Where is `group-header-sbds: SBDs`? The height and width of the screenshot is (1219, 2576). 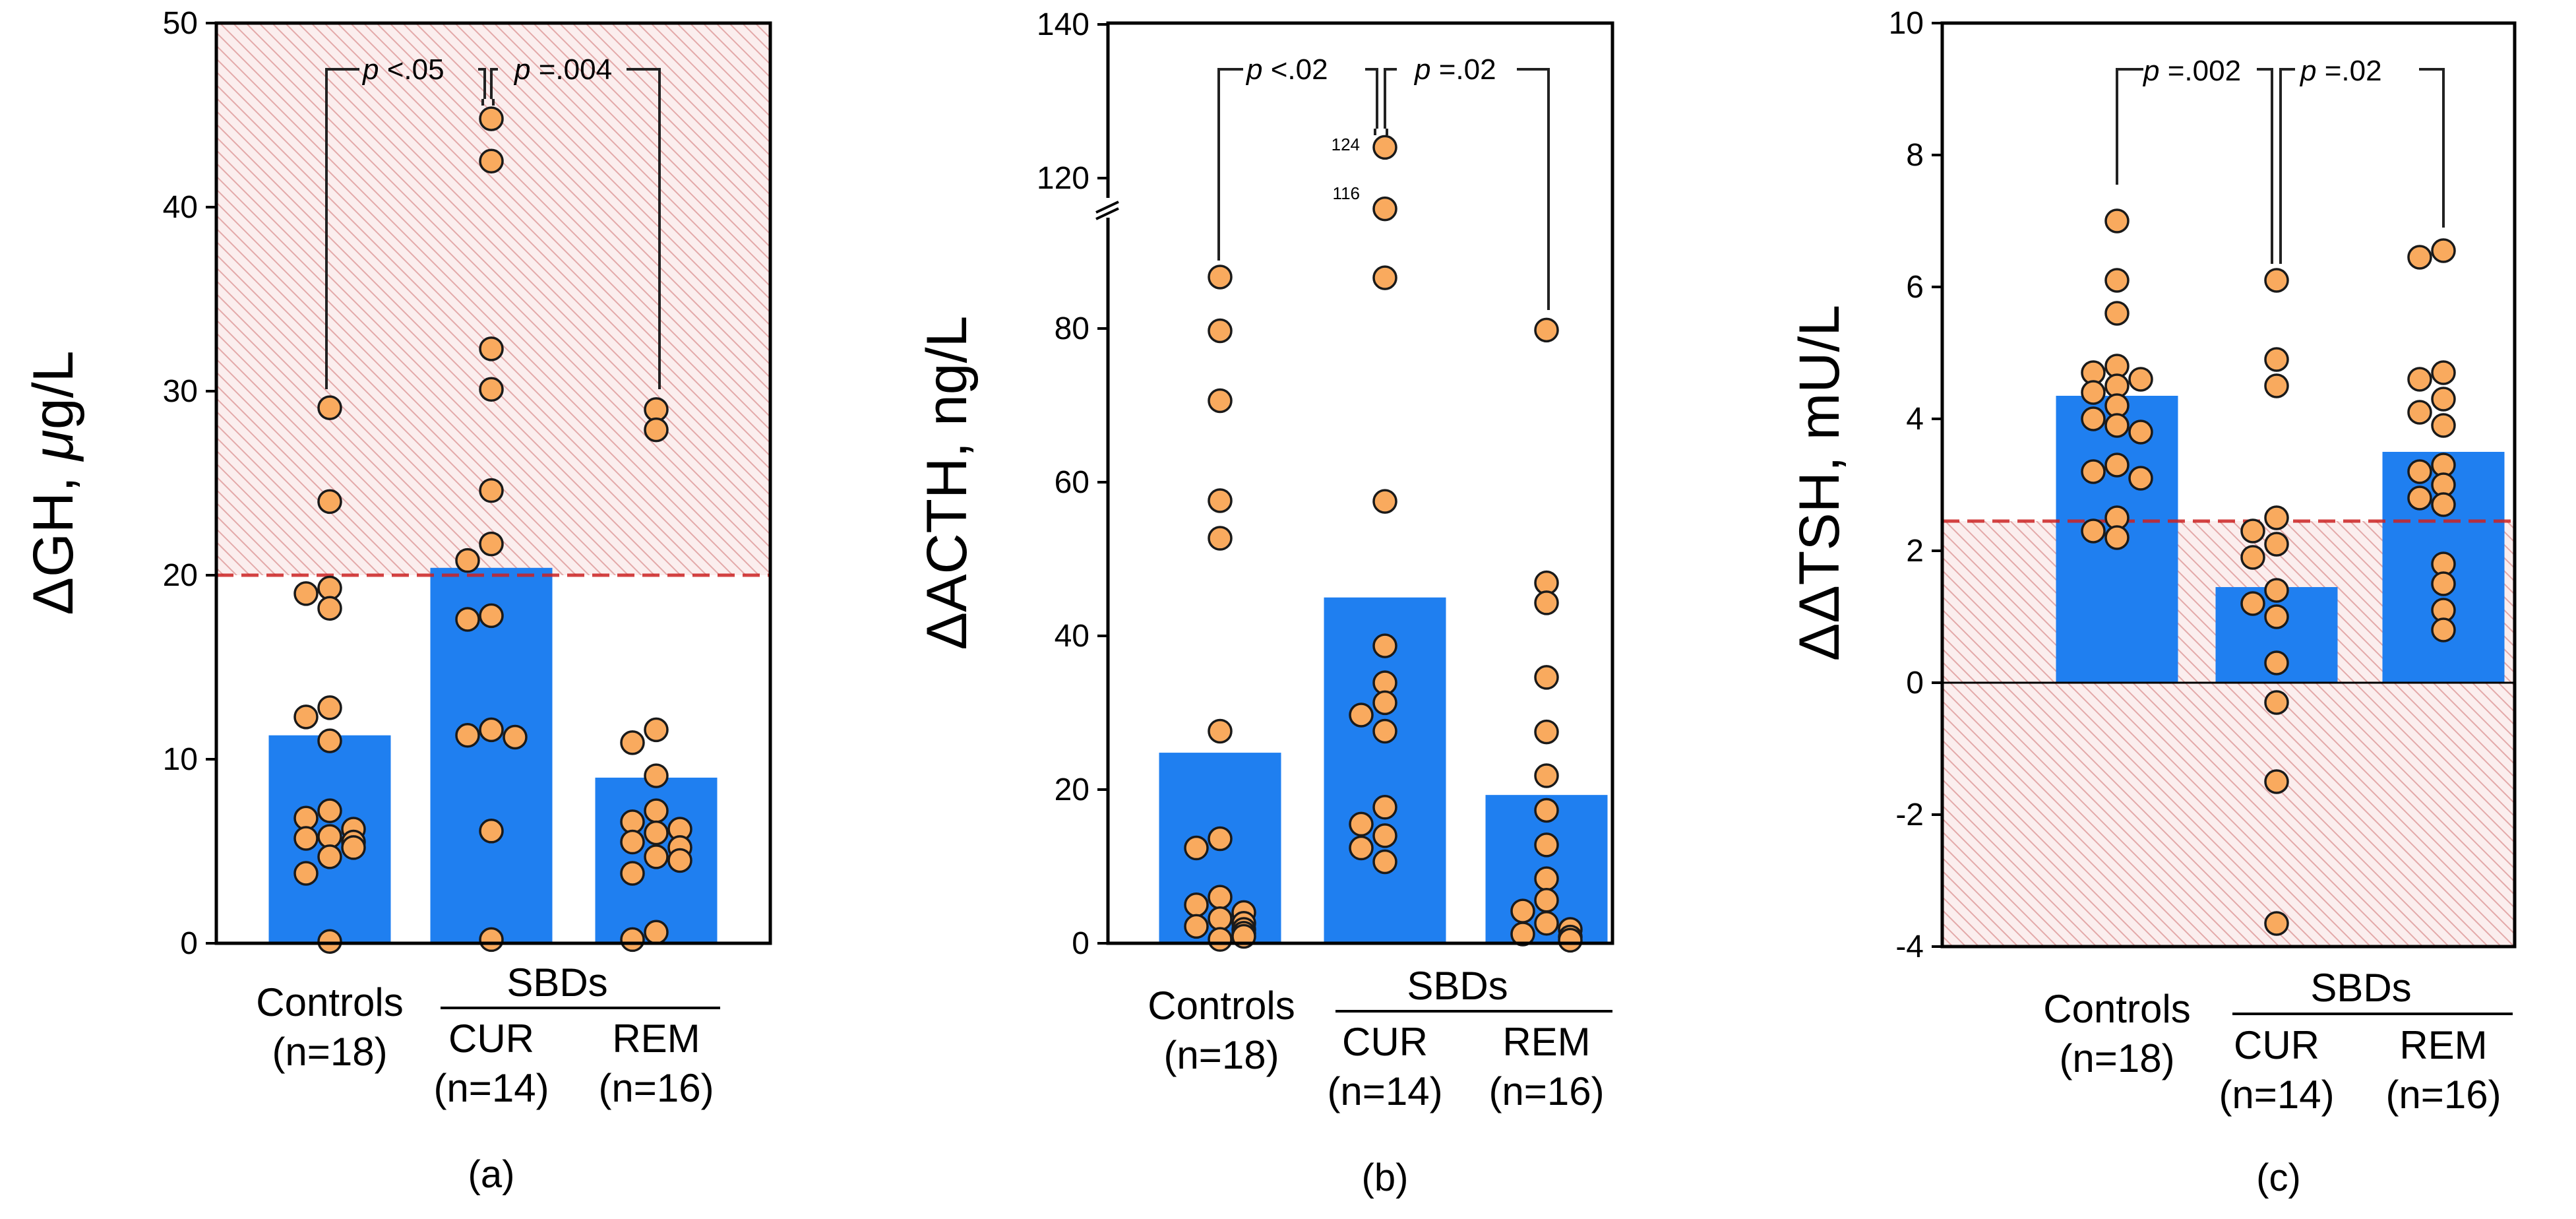
group-header-sbds: SBDs is located at coordinates (1457, 986).